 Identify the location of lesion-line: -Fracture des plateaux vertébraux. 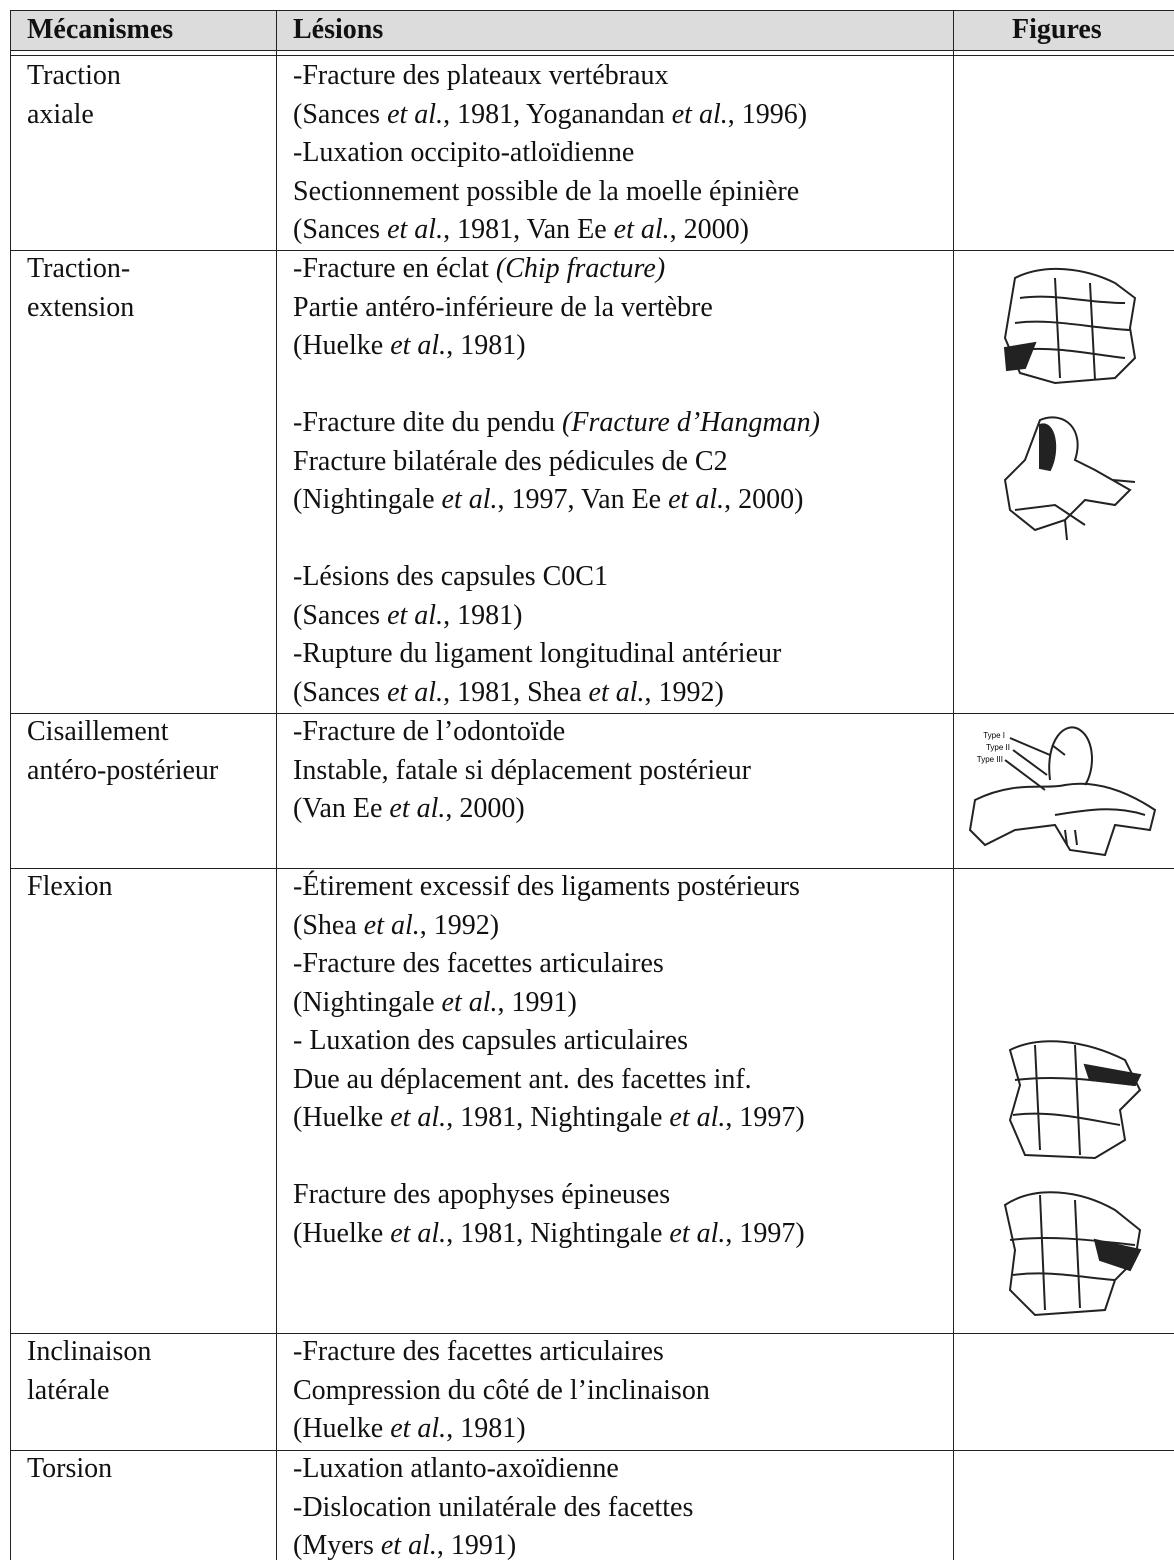
(480, 76).